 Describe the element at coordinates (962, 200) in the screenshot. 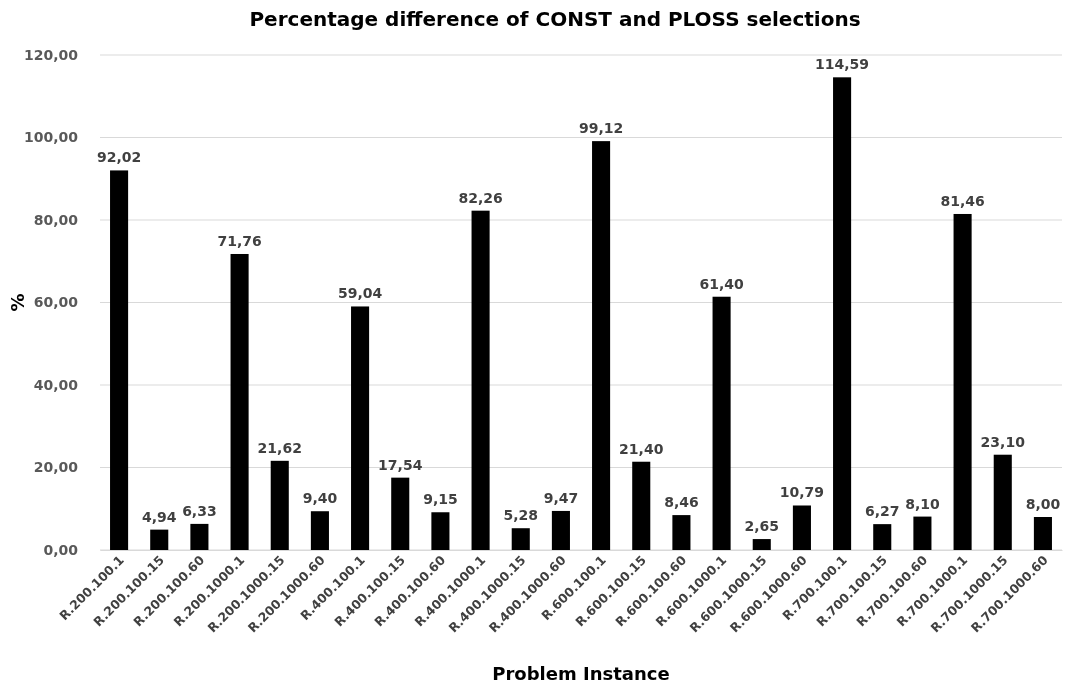

I see `data-label: 81,46` at that location.